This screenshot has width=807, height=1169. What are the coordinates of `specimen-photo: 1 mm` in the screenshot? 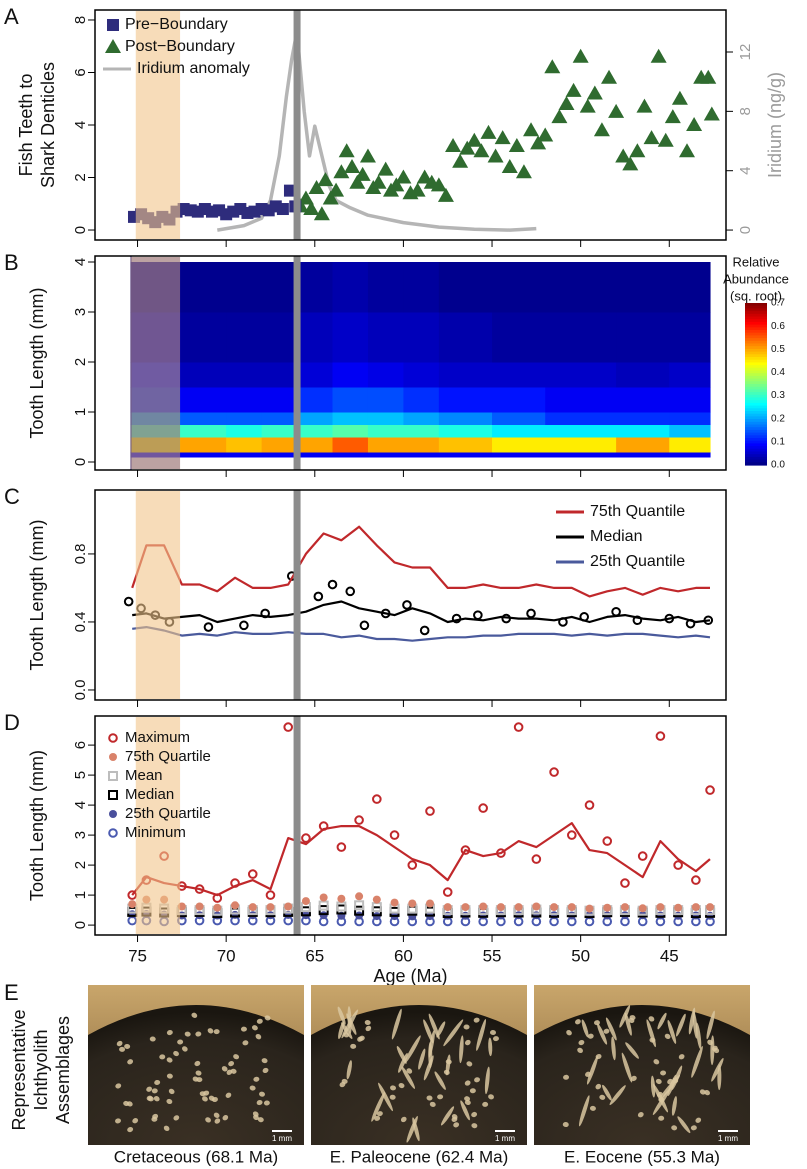 It's located at (419, 1065).